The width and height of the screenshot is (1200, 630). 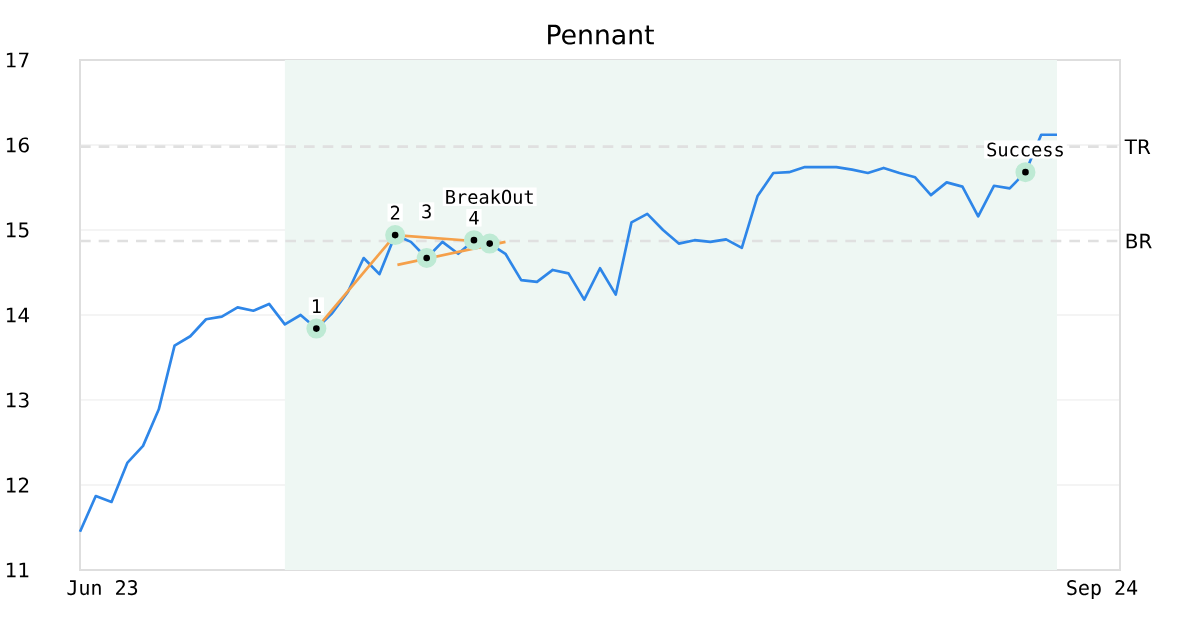 What do you see at coordinates (18, 315) in the screenshot?
I see `y-tick-label: 14` at bounding box center [18, 315].